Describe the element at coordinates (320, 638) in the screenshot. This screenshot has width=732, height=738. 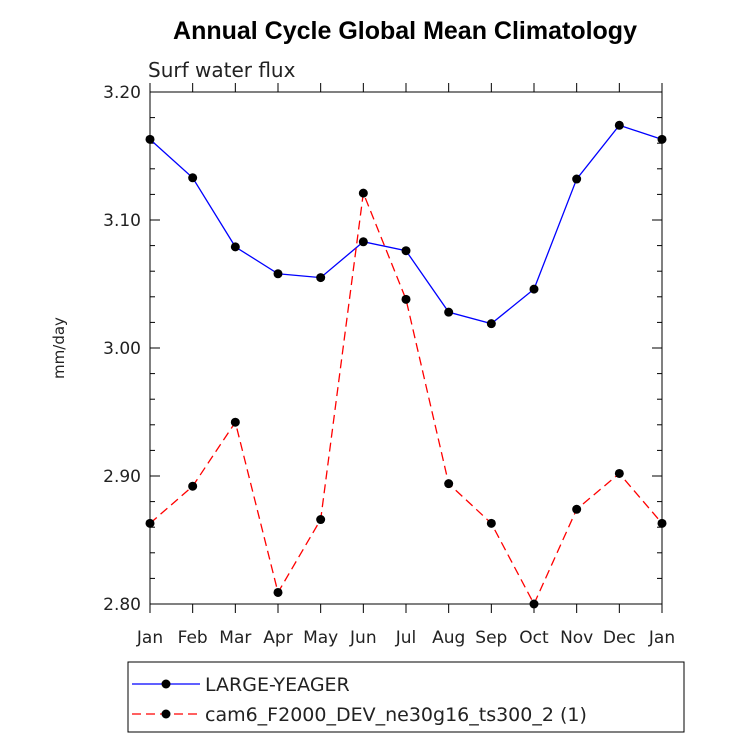
I see `x-tick-label: May` at that location.